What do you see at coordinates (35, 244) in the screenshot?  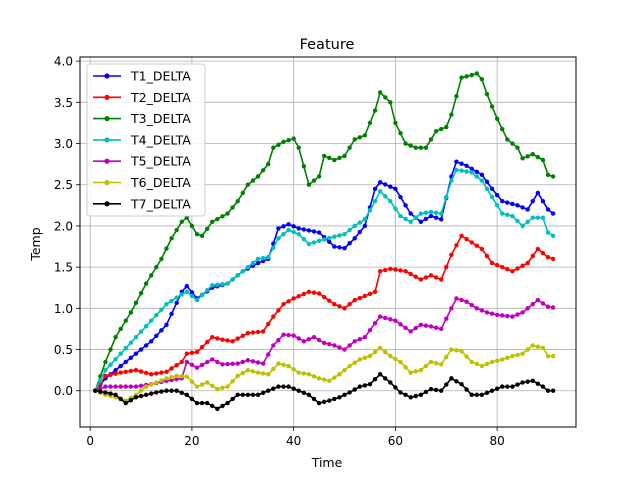 I see `y-axis-label: Temp` at bounding box center [35, 244].